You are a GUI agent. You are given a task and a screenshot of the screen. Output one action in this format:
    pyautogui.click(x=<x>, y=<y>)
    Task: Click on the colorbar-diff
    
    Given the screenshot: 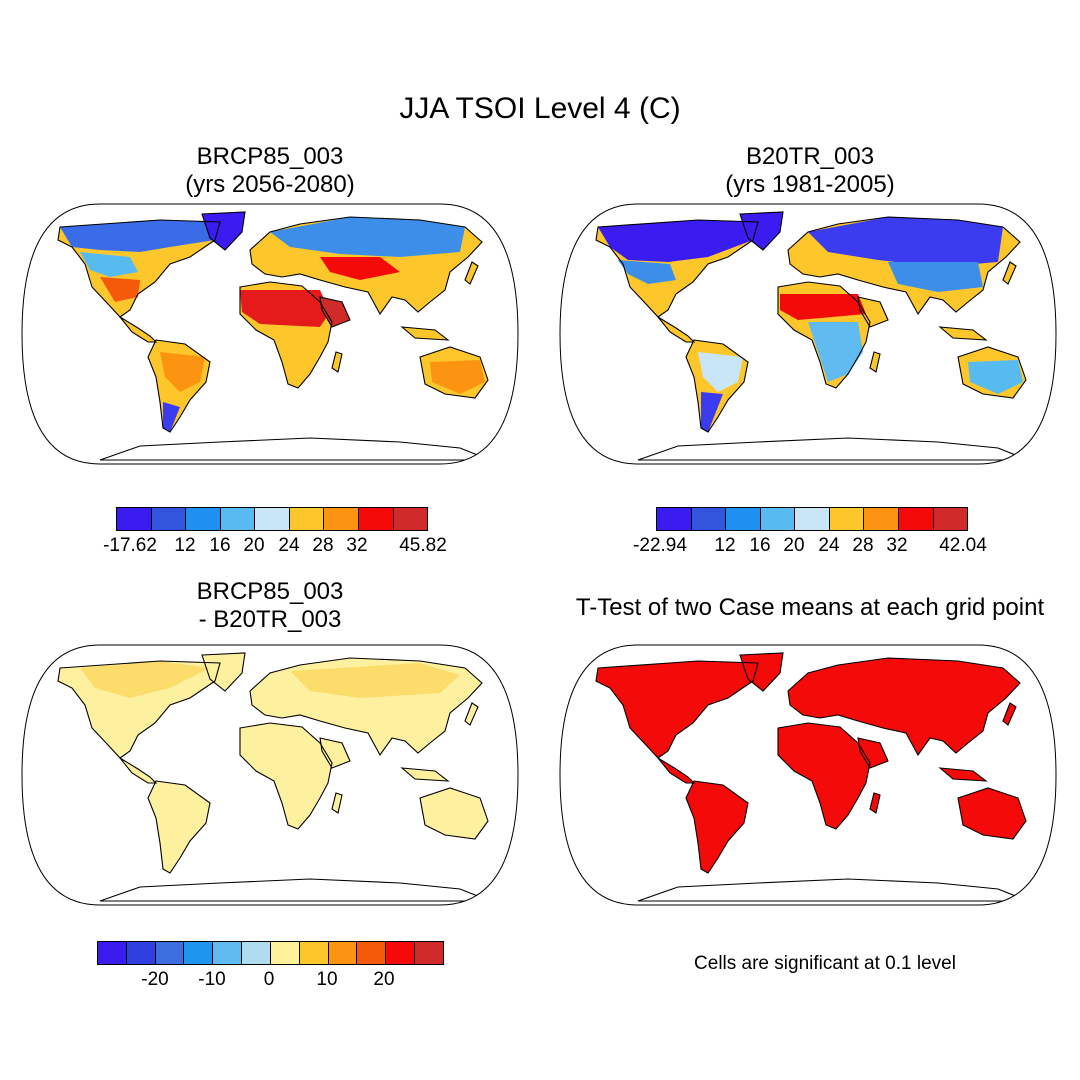 What is the action you would take?
    pyautogui.click(x=270, y=953)
    